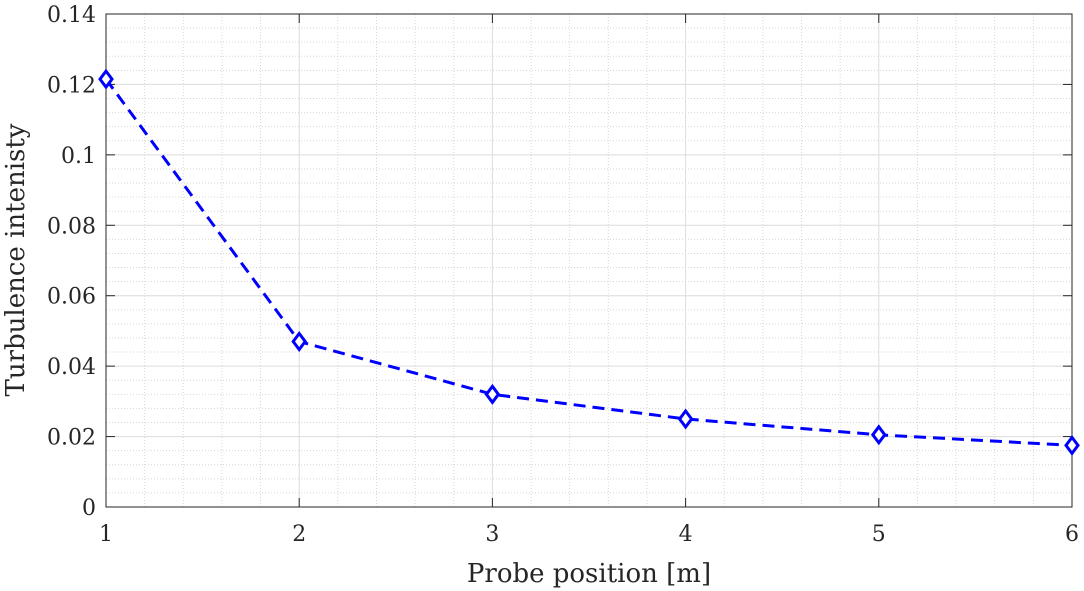 Image resolution: width=1084 pixels, height=591 pixels. What do you see at coordinates (78, 156) in the screenshot?
I see `y-tick-label: 0.1` at bounding box center [78, 156].